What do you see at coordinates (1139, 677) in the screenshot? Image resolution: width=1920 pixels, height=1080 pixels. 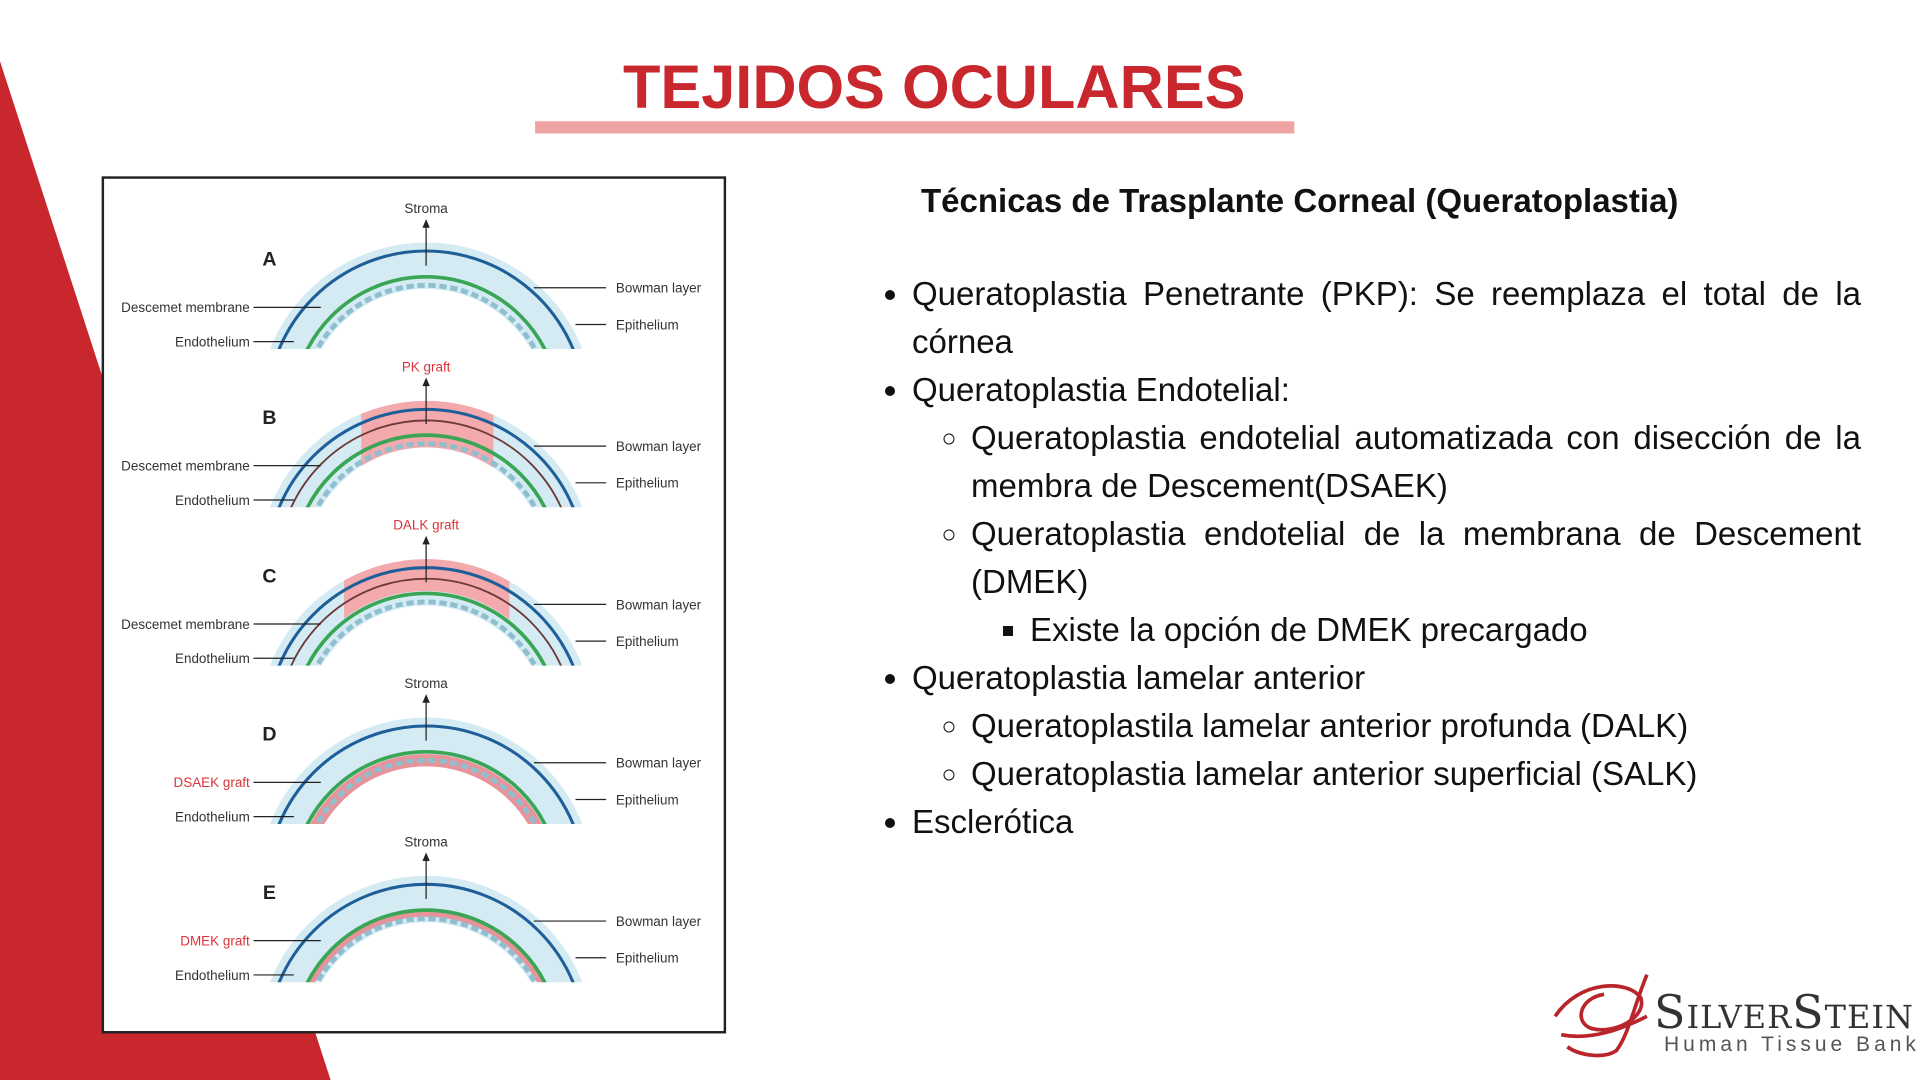 I see `list-text: Queratoplastia lamelar anterior` at bounding box center [1139, 677].